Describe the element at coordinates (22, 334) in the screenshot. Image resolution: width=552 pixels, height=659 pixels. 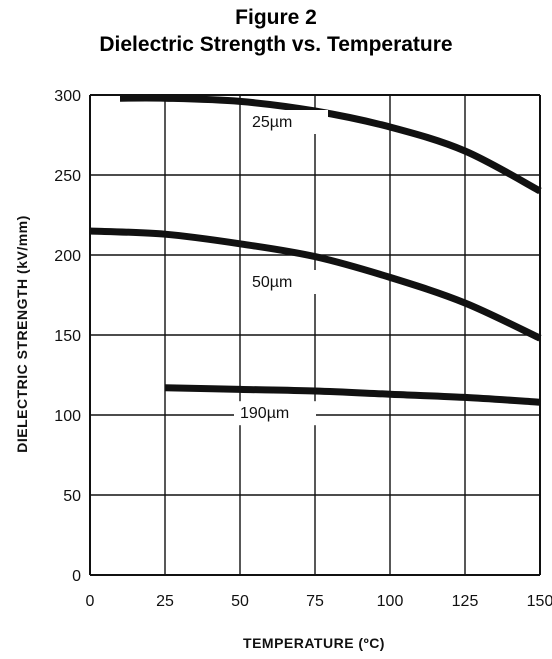
I see `y-axis-label: DIELECTRIC STRENGTH (kV/mm)` at that location.